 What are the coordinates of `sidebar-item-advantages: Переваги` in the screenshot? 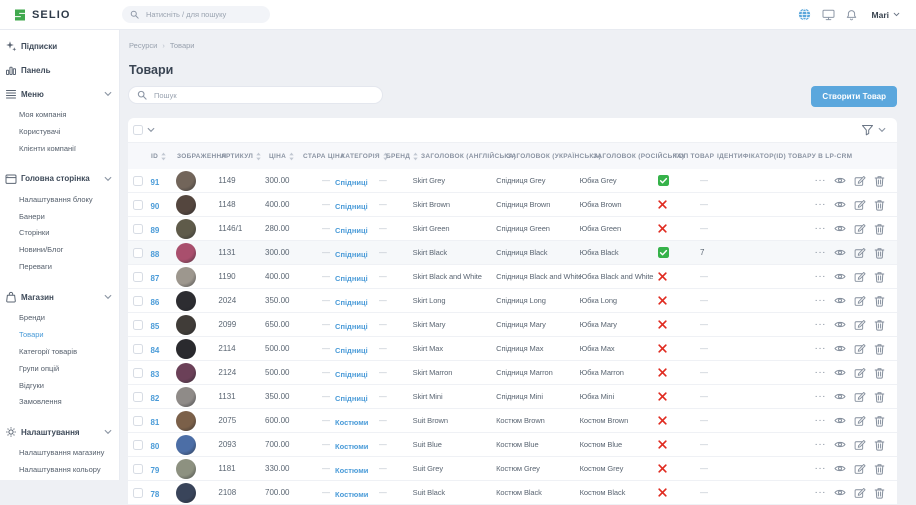 It's located at (35, 267).